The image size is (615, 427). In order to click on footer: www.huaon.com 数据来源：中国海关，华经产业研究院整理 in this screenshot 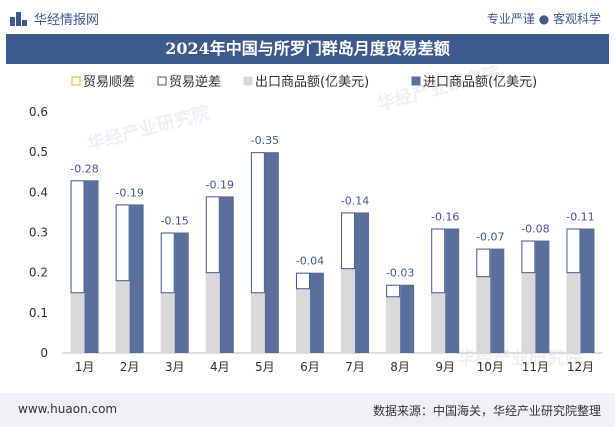, I will do `click(307, 410)`.